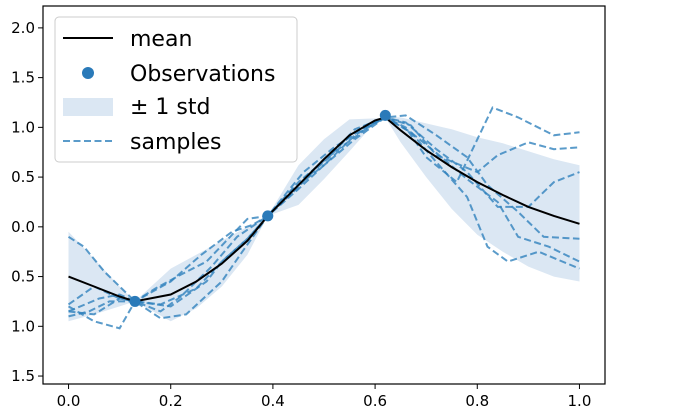 The width and height of the screenshot is (683, 411). I want to click on legend-band-label: ± 1 std, so click(170, 107).